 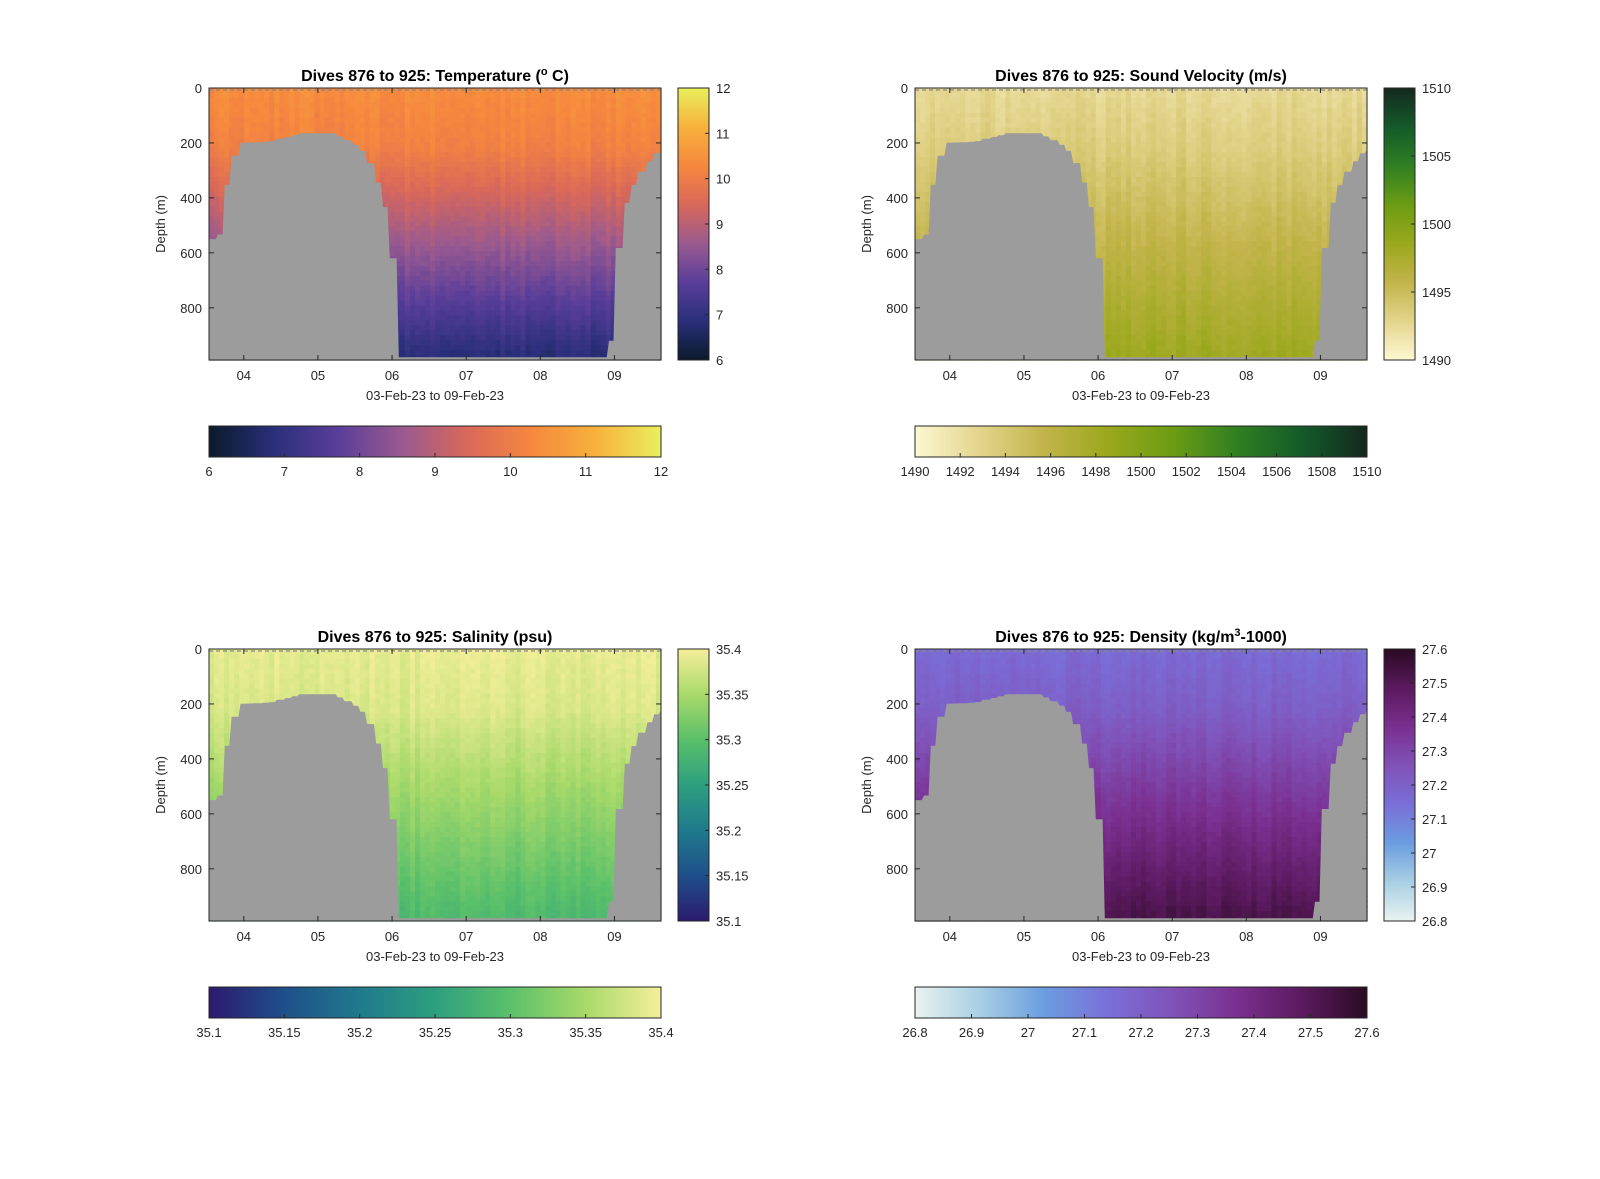 I want to click on x-tick-label: 08, so click(x=540, y=375).